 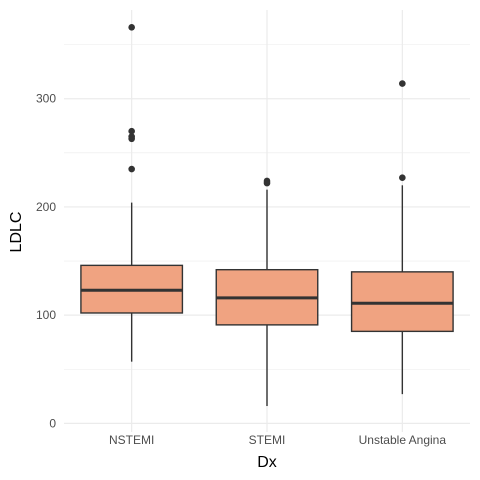 What do you see at coordinates (131, 440) in the screenshot?
I see `x-tick-label: NSTEMI` at bounding box center [131, 440].